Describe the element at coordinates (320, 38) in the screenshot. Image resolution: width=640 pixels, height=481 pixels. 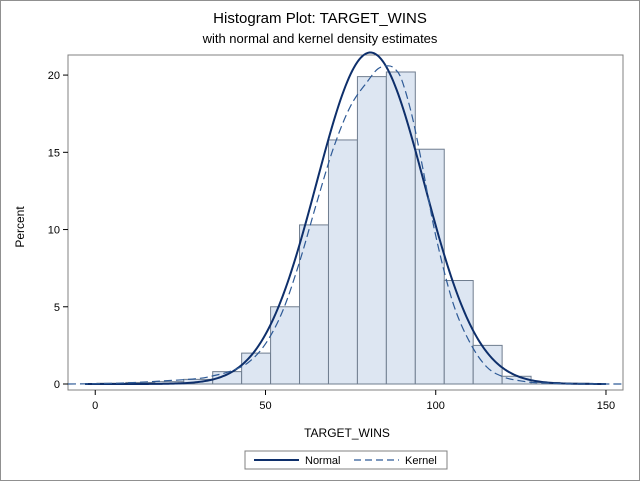
I see `chart-subtitle: with normal and kernel density estimates` at that location.